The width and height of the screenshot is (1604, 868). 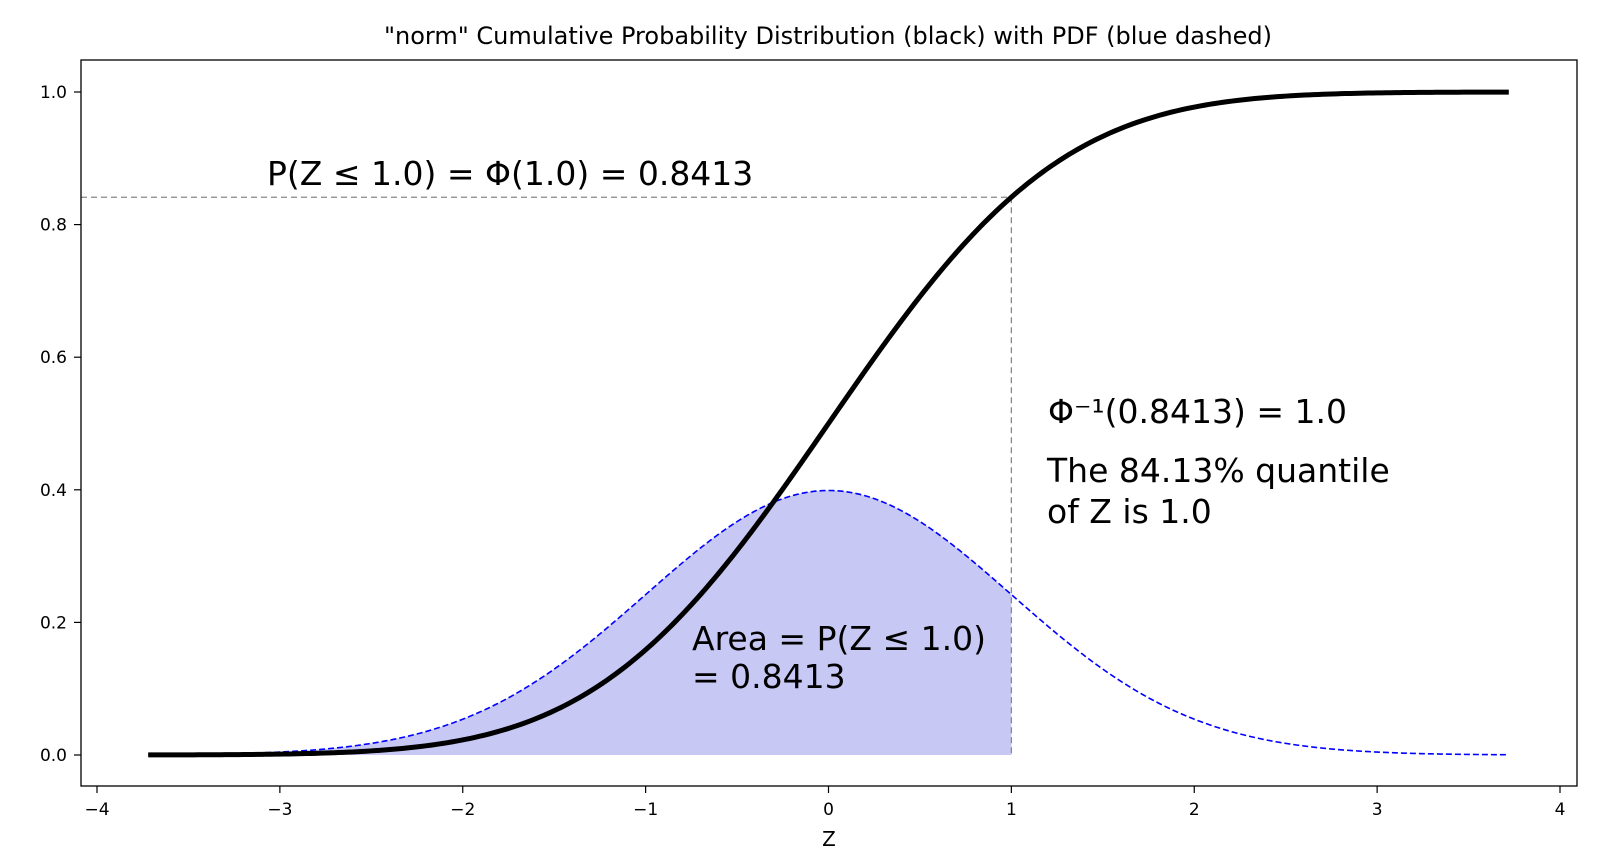 What do you see at coordinates (1194, 810) in the screenshot?
I see `x-tick-label: 2` at bounding box center [1194, 810].